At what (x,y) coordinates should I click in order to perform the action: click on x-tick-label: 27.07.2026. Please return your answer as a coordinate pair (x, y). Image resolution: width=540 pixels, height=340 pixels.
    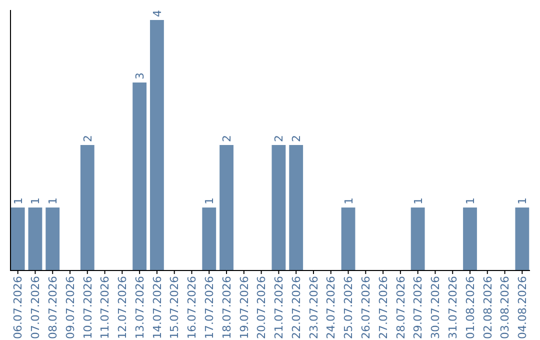
    Looking at the image, I should click on (383, 307).